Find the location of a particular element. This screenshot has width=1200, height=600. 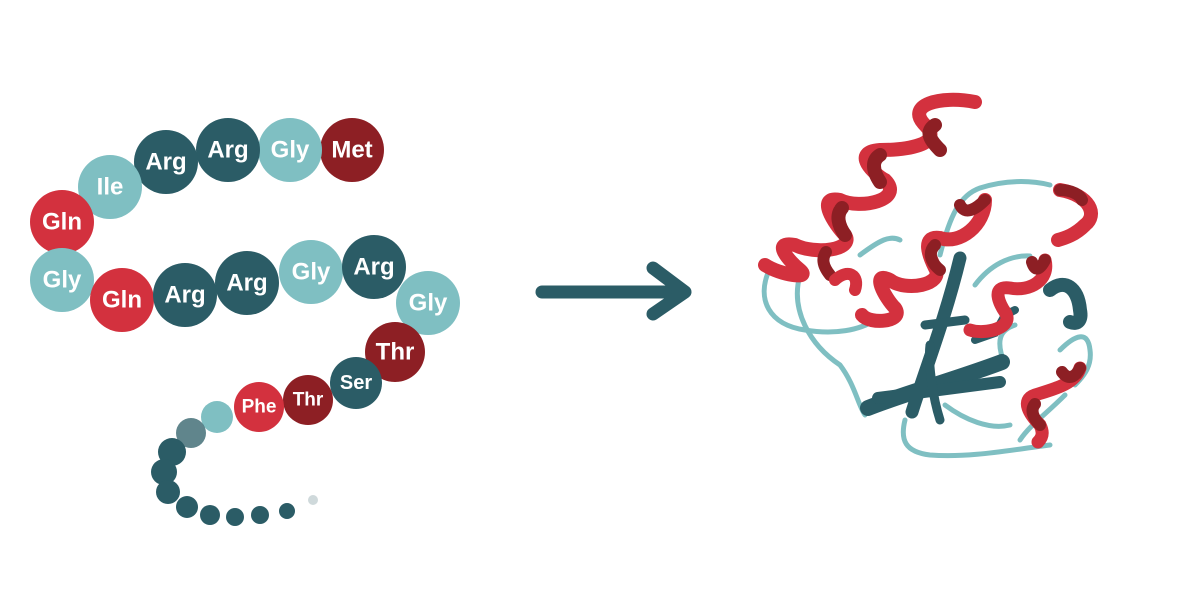

right-arrow-icon is located at coordinates (613, 291).